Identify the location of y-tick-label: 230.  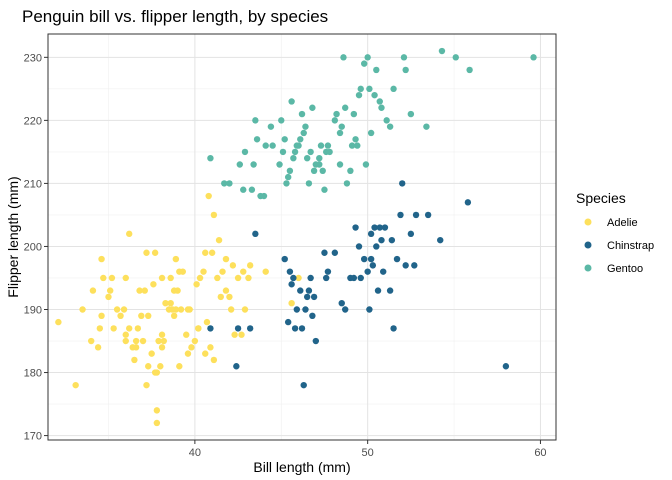
(33, 58).